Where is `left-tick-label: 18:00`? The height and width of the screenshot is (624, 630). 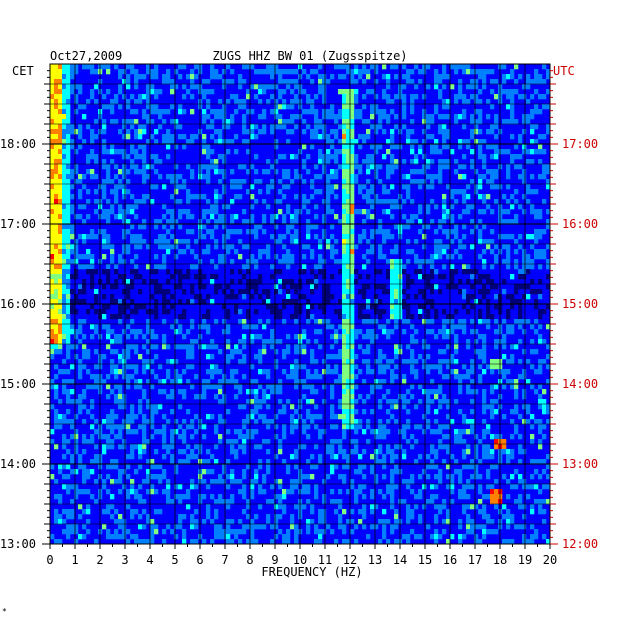 left-tick-label: 18:00 is located at coordinates (18, 144).